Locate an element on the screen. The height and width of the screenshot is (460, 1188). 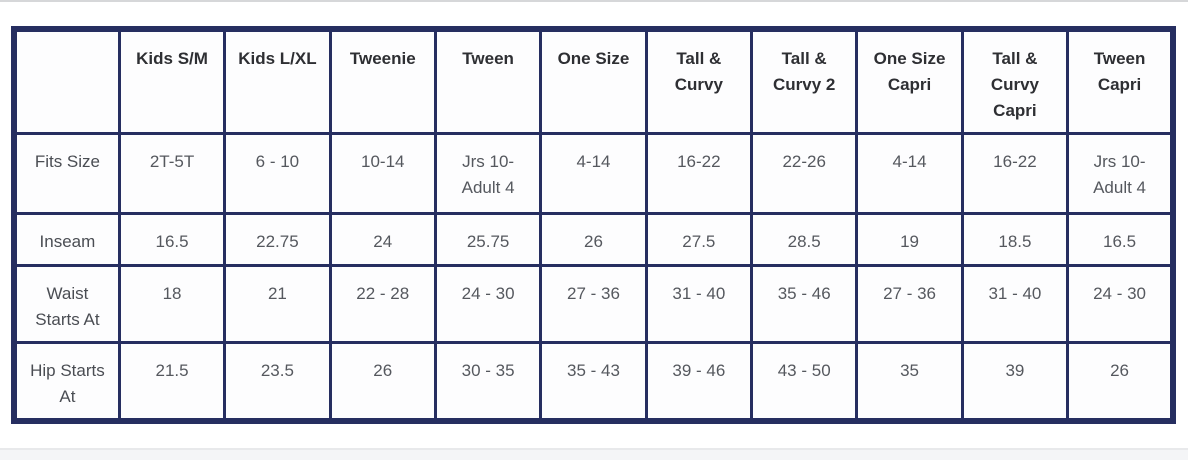
column-header-tween-capri: Tween Capri is located at coordinates (1120, 81).